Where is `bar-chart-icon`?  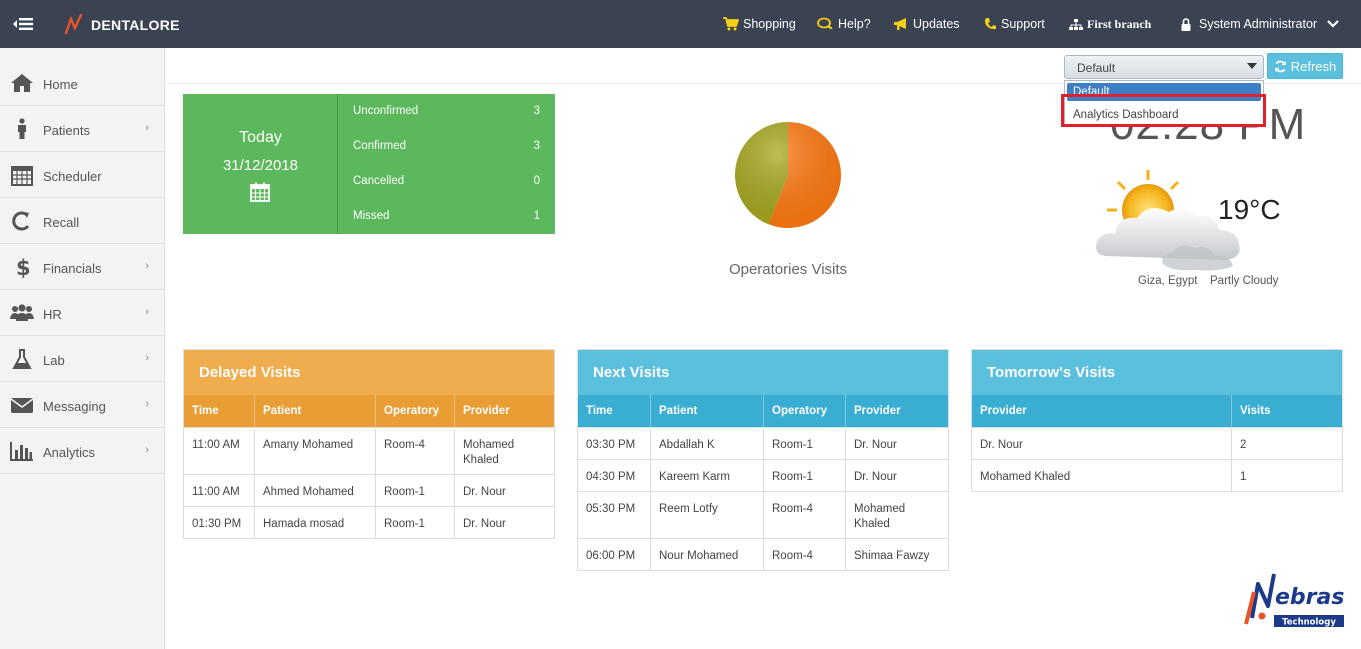 bar-chart-icon is located at coordinates (21, 451).